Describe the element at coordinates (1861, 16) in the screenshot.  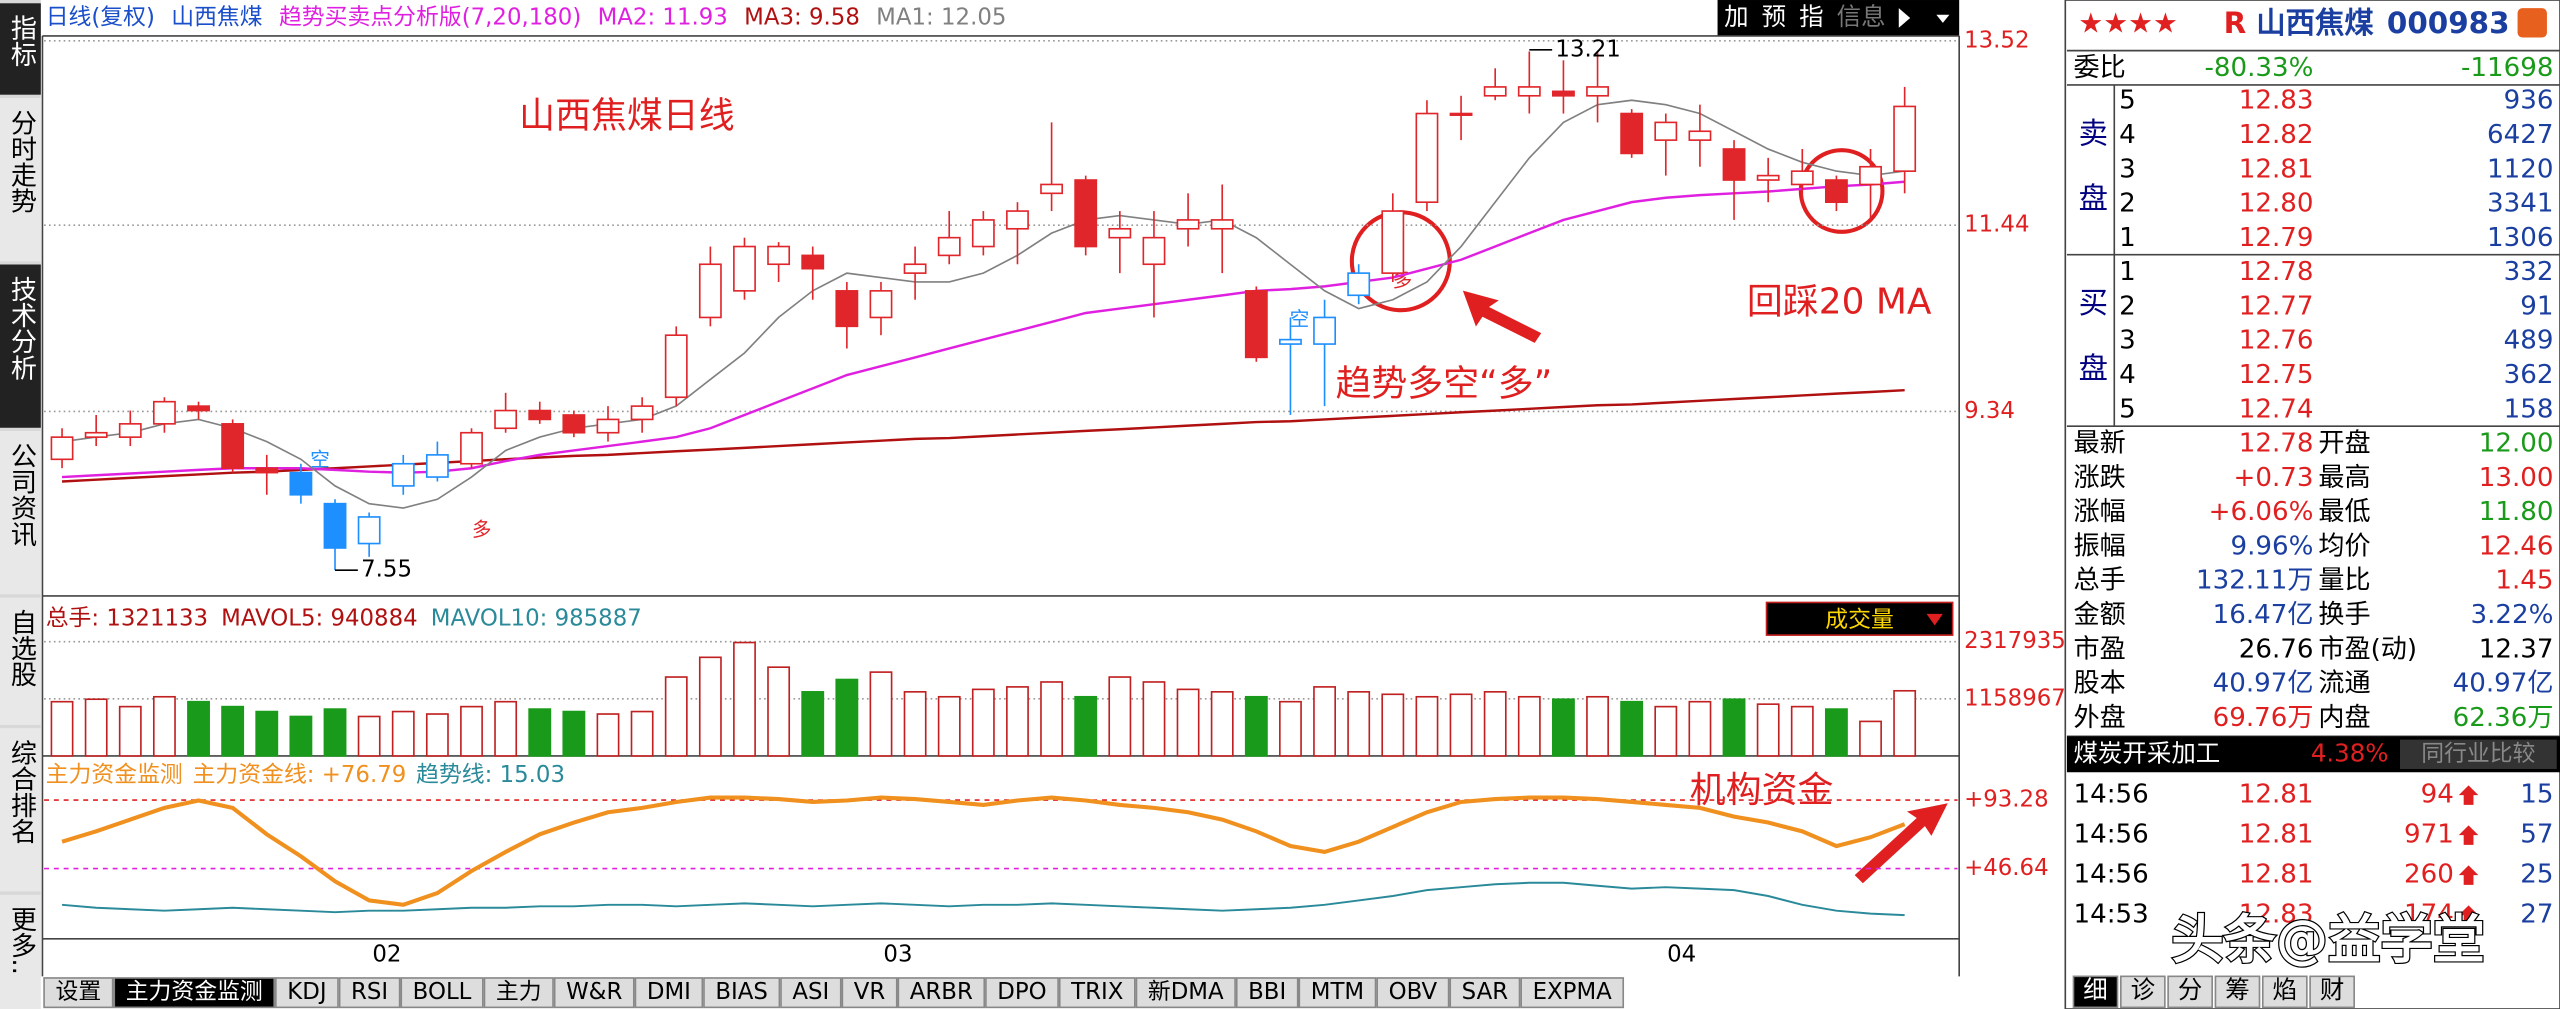
I see `toolbar-button: 信息` at that location.